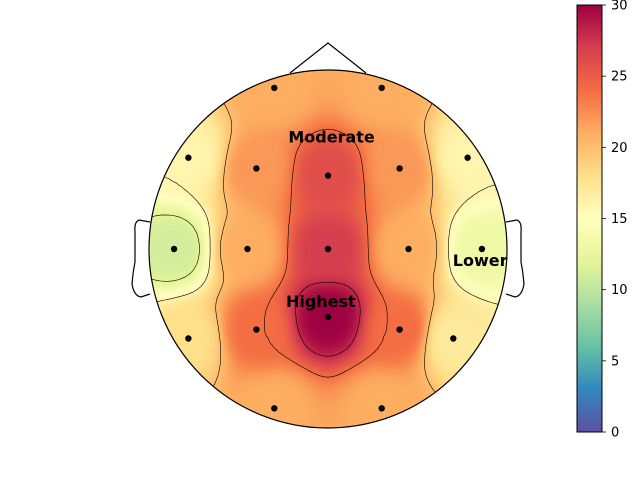 This screenshot has width=640, height=480. Describe the element at coordinates (619, 77) in the screenshot. I see `colorbar-tick-label: 25` at that location.